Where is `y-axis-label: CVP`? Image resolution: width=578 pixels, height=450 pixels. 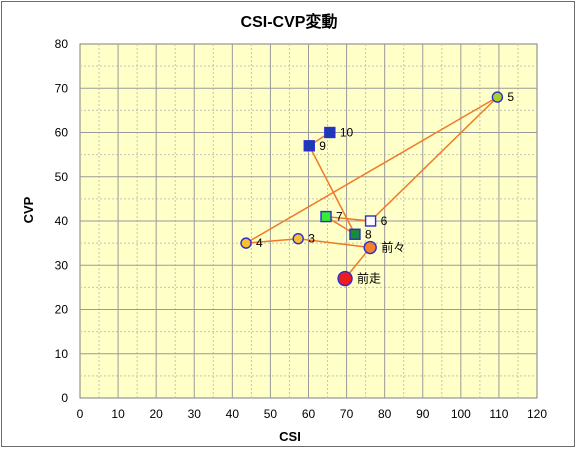
y-axis-label: CVP is located at coordinates (28, 209).